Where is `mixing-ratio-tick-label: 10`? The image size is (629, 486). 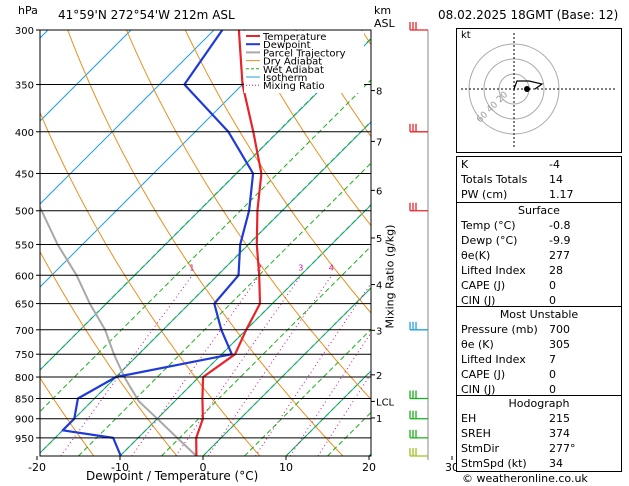 mixing-ratio-tick-label: 10 is located at coordinates (437, 267).